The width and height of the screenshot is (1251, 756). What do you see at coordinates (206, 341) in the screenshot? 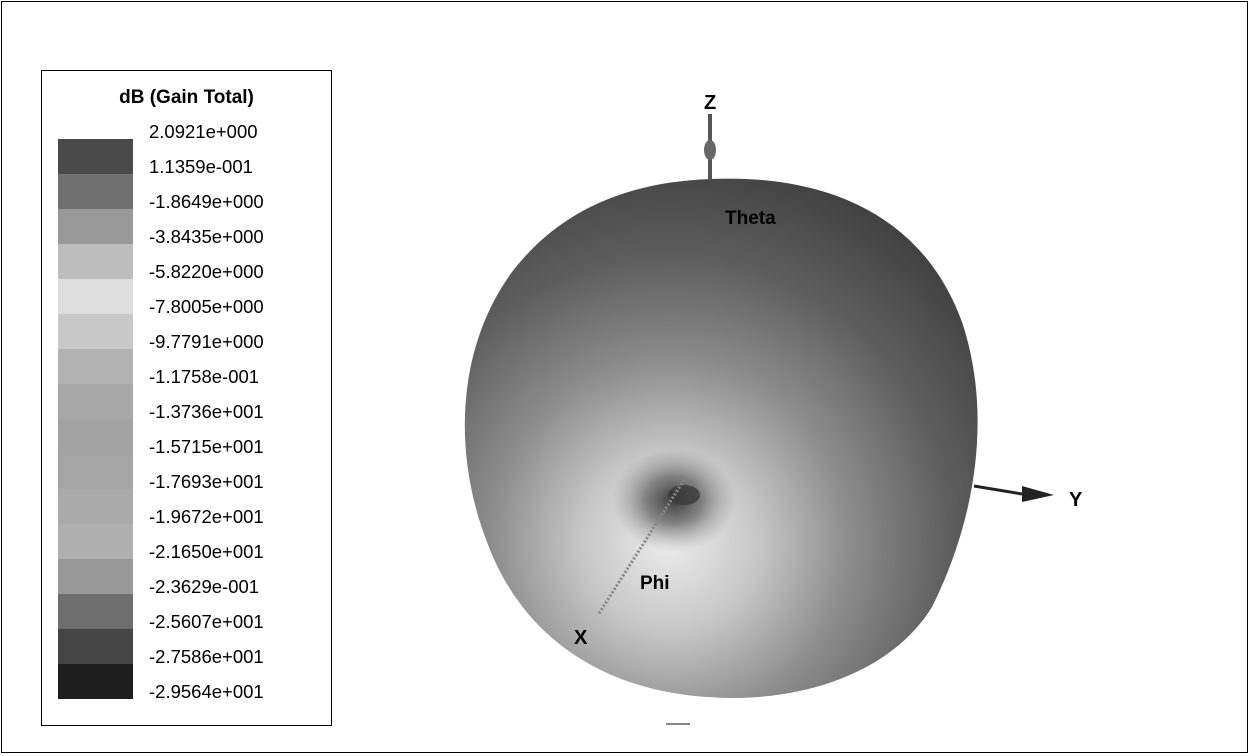
I see `legend-tick-label: -9.7791e+000` at bounding box center [206, 341].